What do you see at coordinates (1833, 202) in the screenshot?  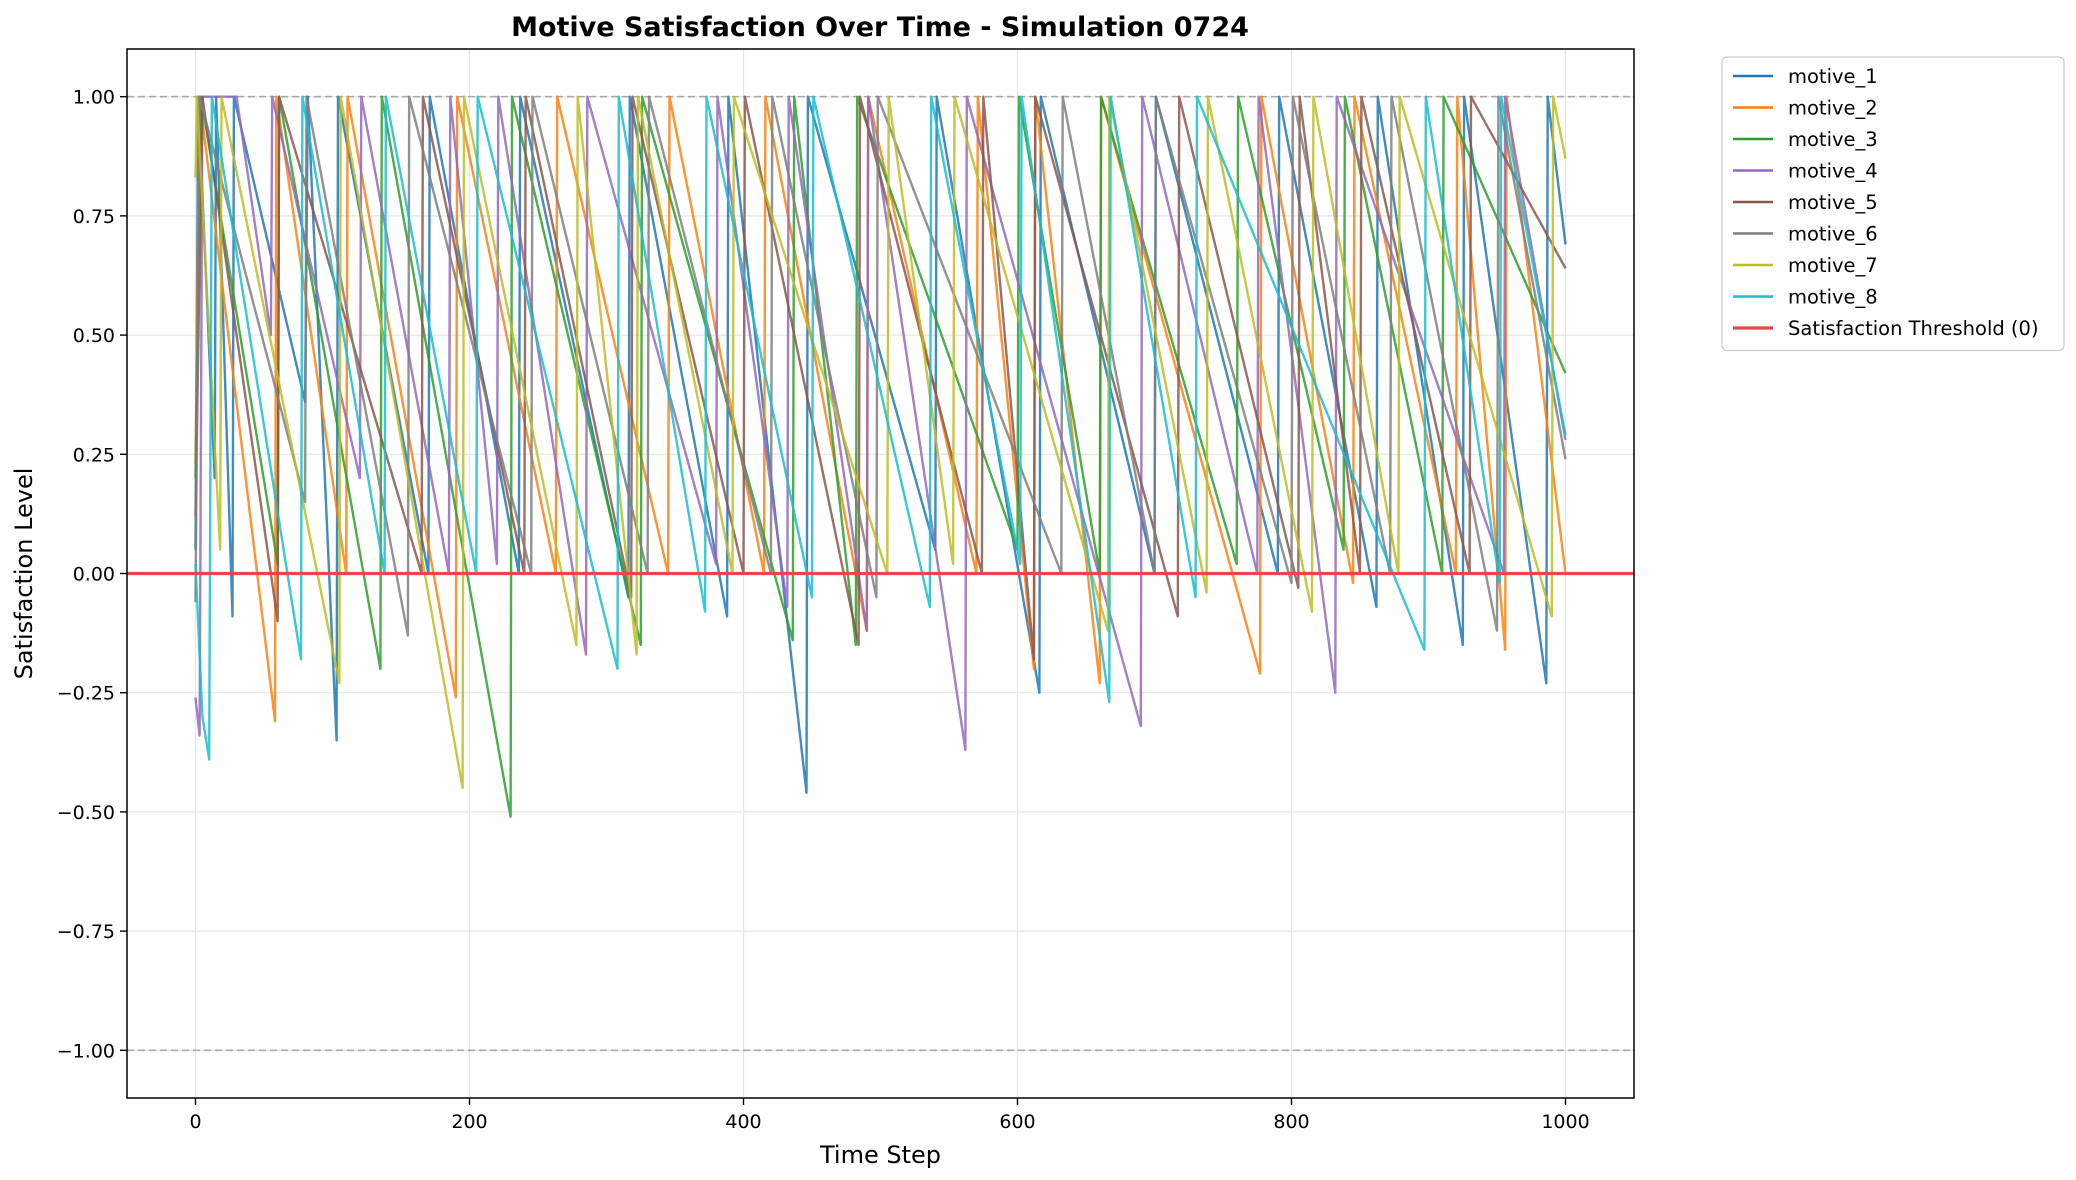 I see `legend-label: motive_5` at bounding box center [1833, 202].